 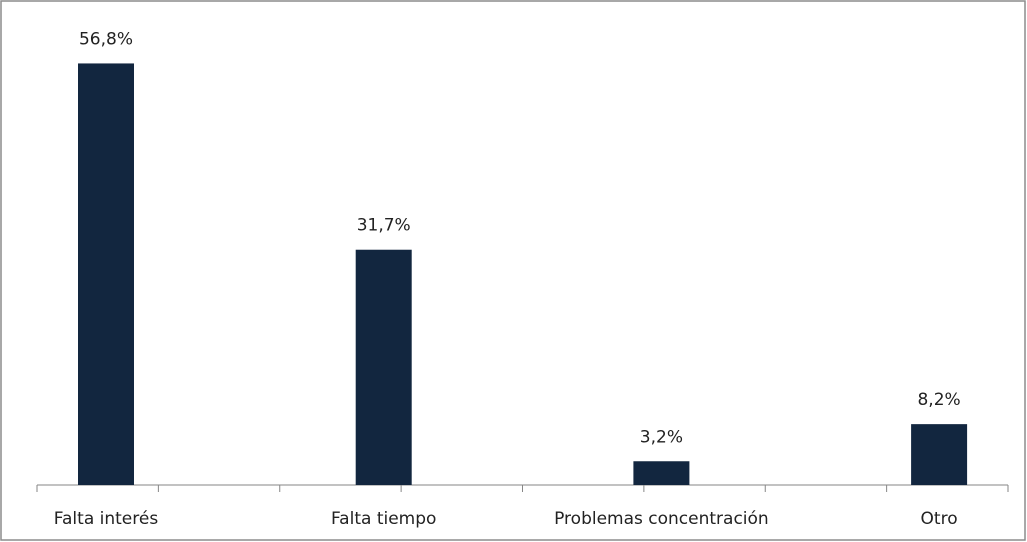 What do you see at coordinates (661, 437) in the screenshot?
I see `value-label: 3,2%` at bounding box center [661, 437].